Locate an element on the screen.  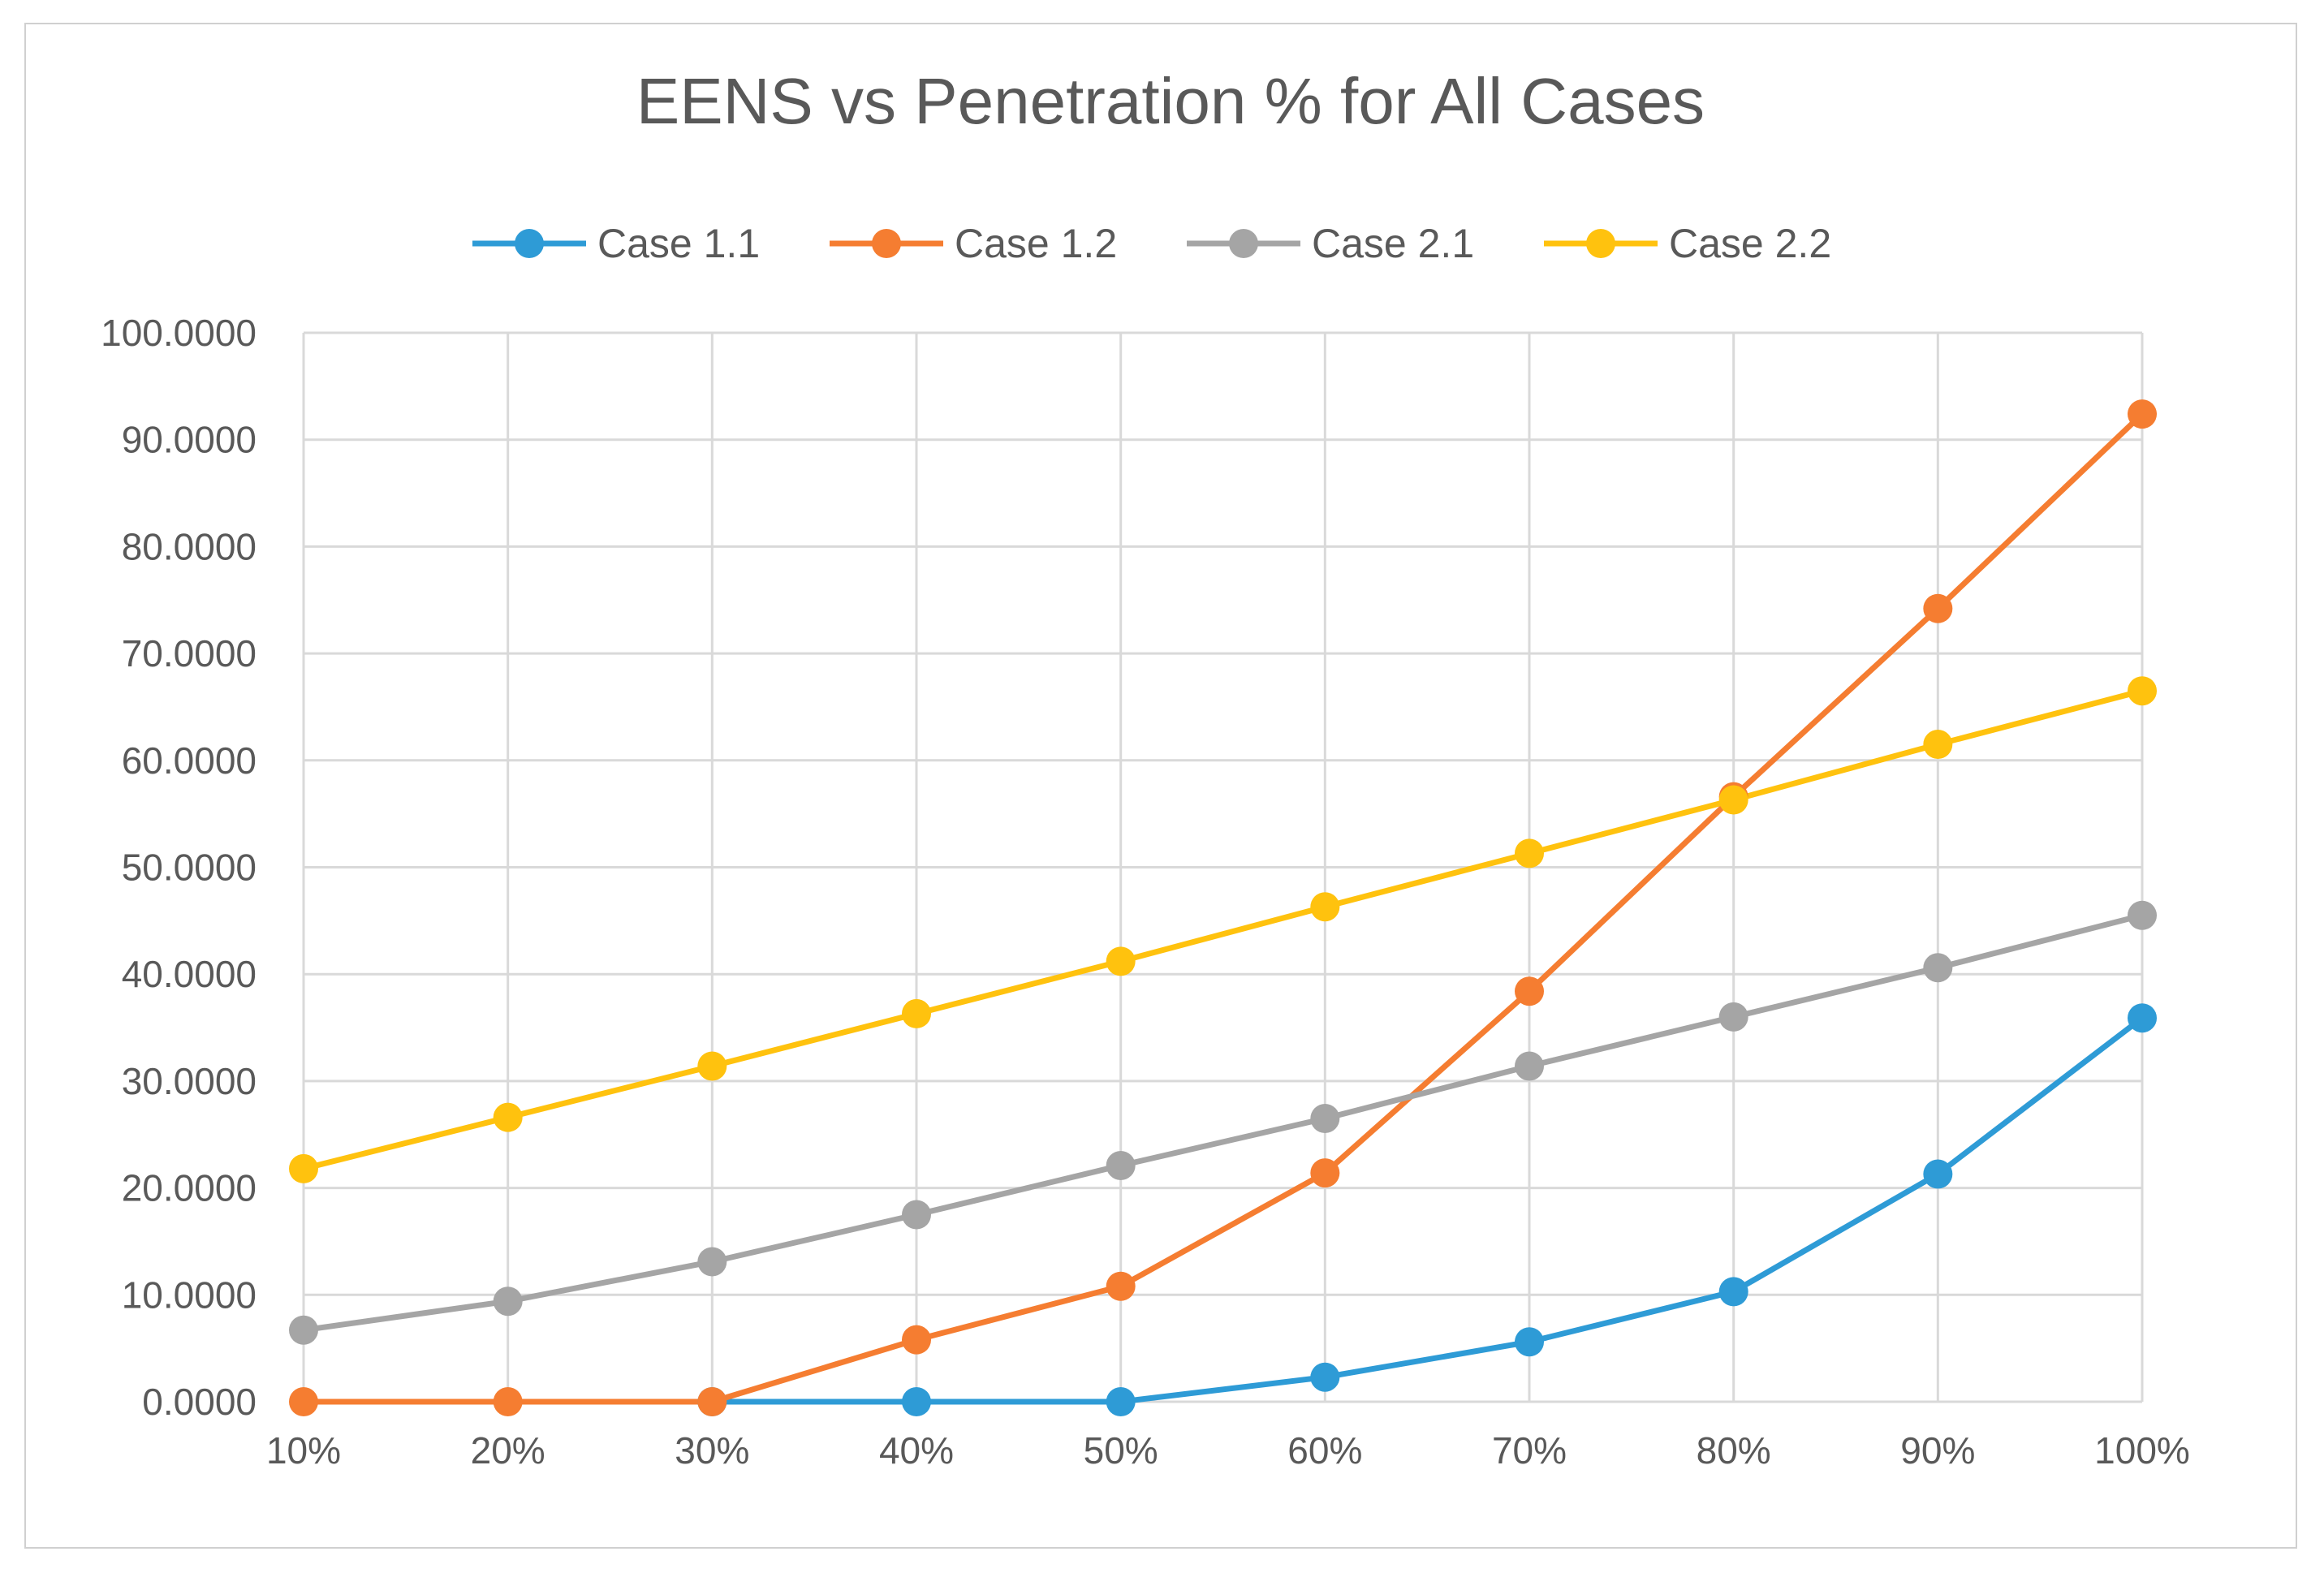
legend-item-case-2-1: Case 2.1 is located at coordinates (1330, 243).